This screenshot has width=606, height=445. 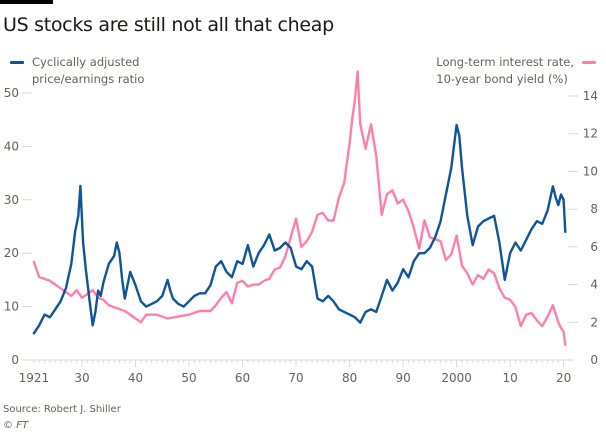 I want to click on x-tick-label: 10, so click(x=509, y=378).